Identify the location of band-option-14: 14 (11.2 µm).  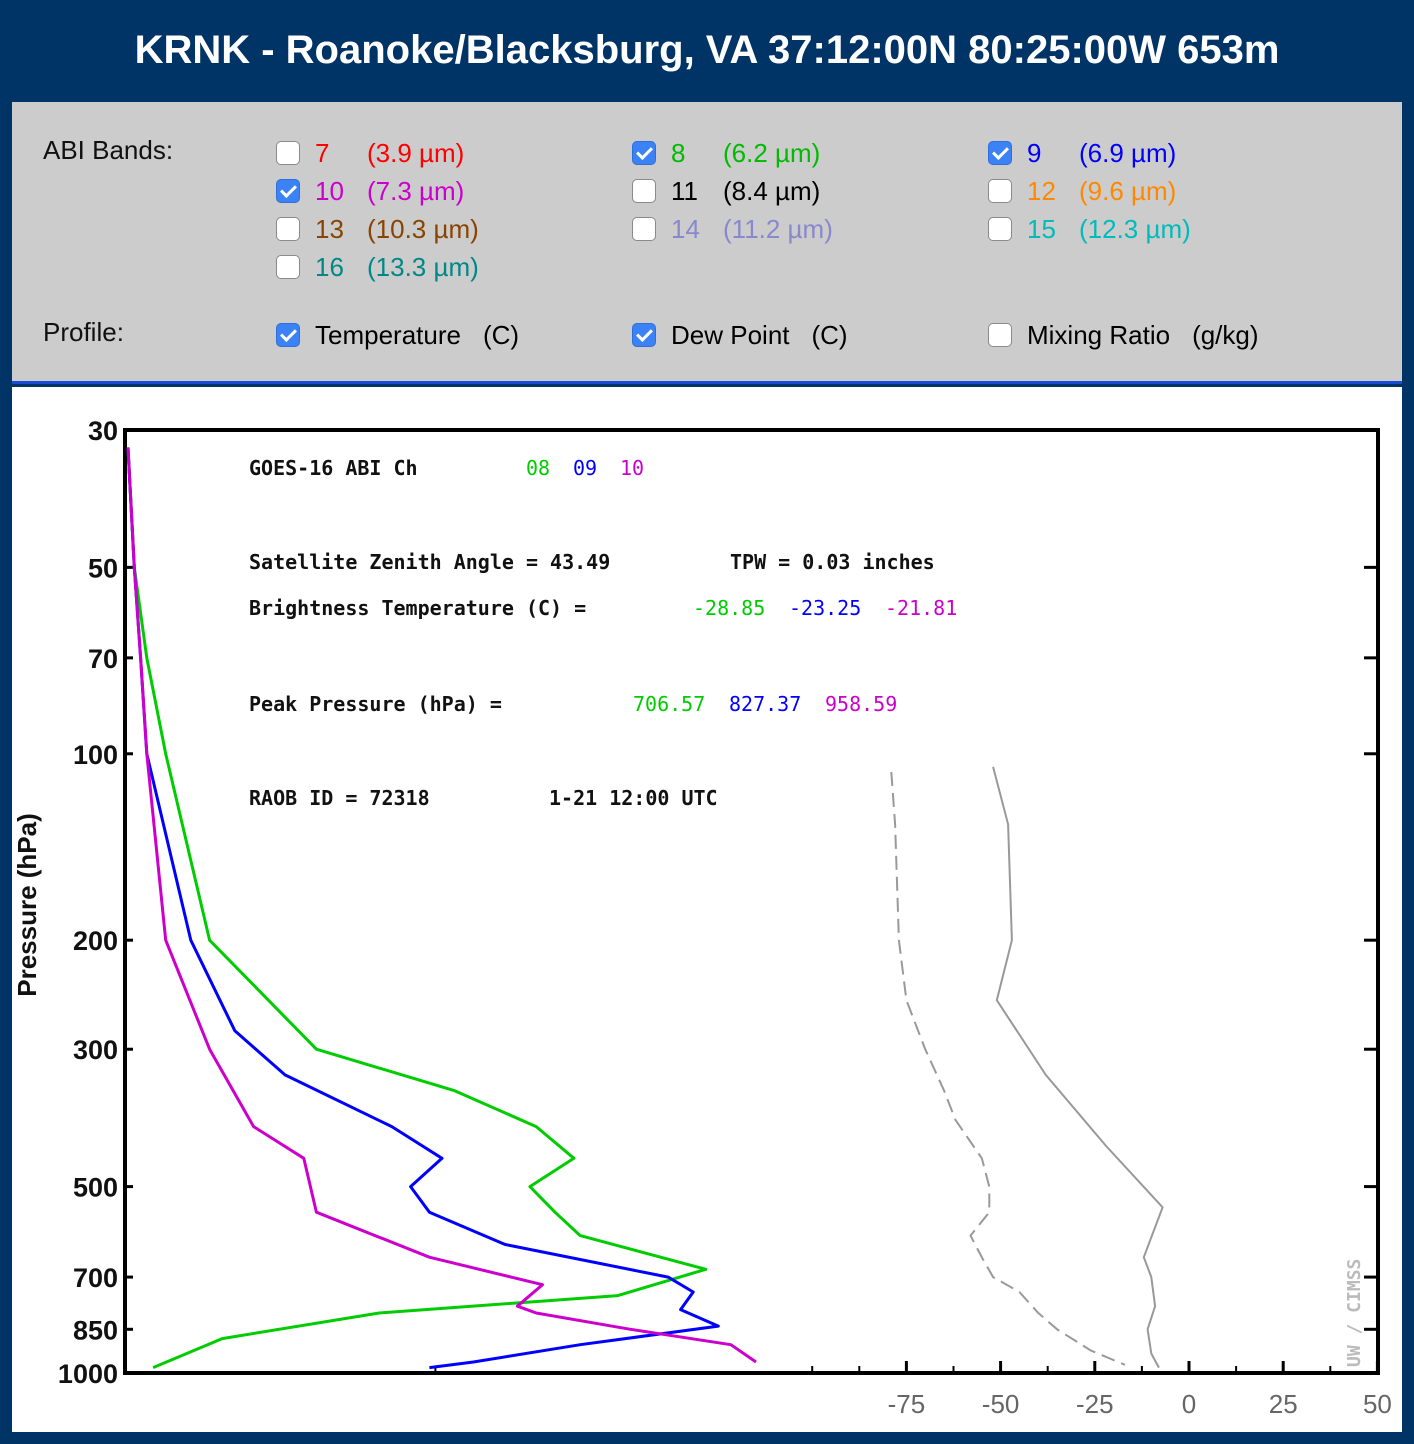
(732, 229).